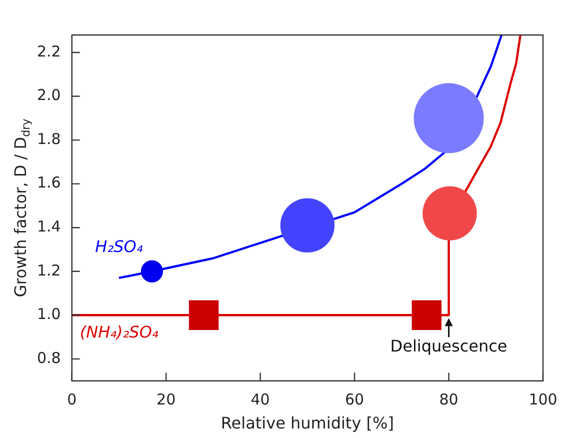 This screenshot has width=578, height=438. I want to click on x-tick-label: 40, so click(260, 399).